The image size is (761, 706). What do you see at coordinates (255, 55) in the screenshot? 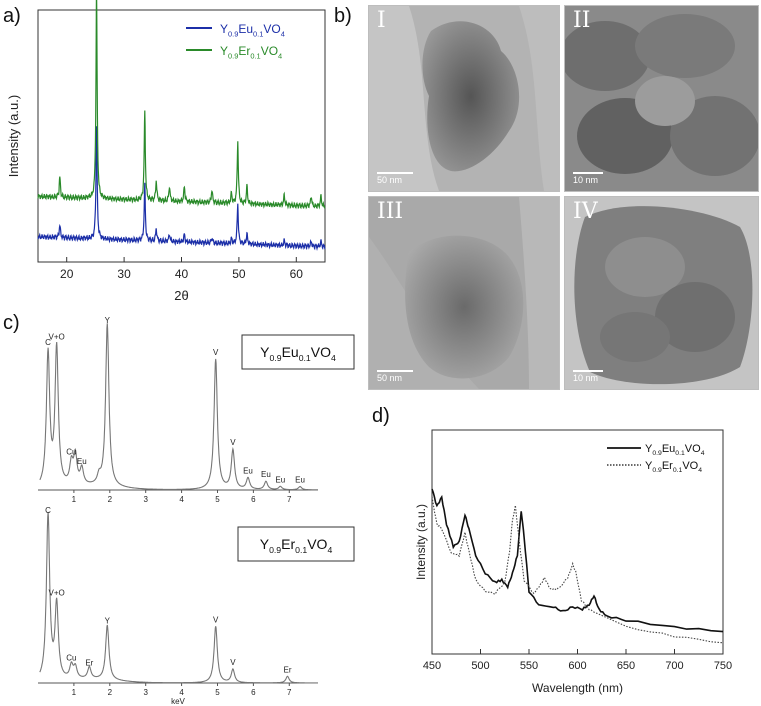
I see `xrd-legend-label-1-part: 0.1` at bounding box center [255, 55].